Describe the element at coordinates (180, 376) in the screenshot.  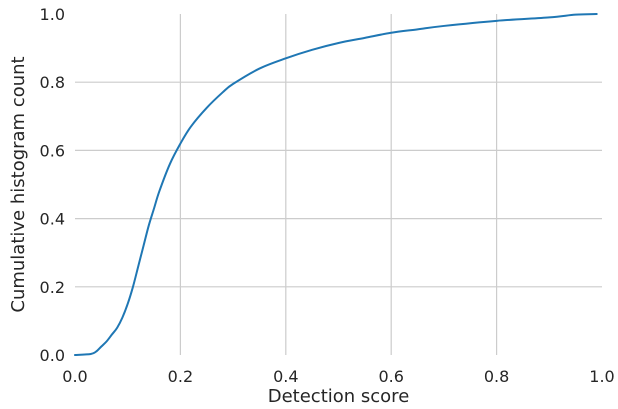
I see `x-tick-label: 0.2` at that location.